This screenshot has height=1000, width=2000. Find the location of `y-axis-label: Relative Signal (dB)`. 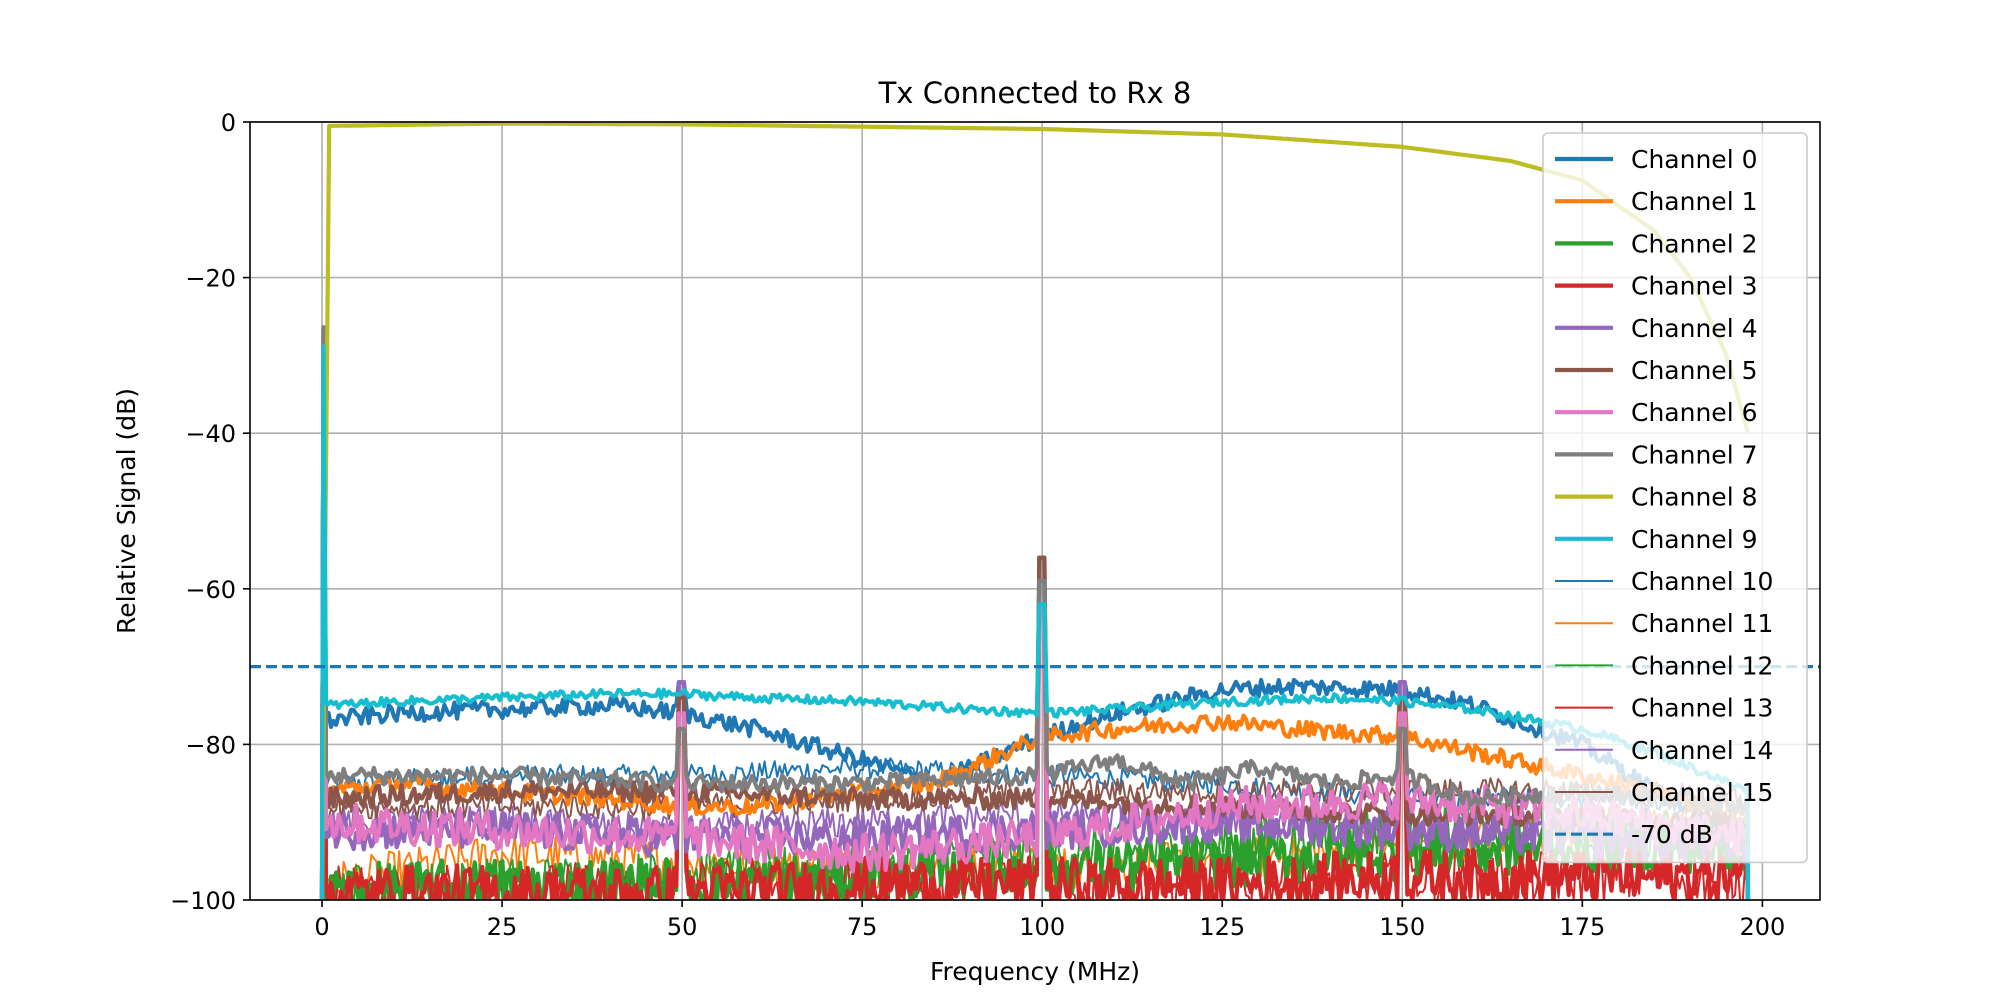

y-axis-label: Relative Signal (dB) is located at coordinates (126, 511).